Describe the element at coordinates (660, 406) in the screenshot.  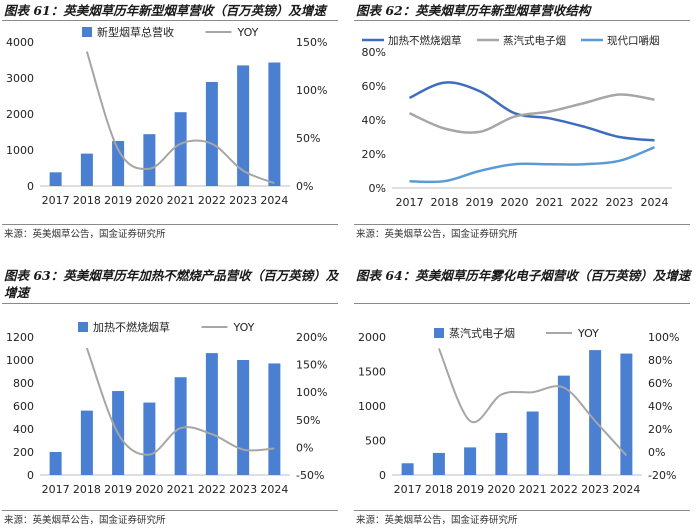
I see `y2-tick-label: 40%` at that location.